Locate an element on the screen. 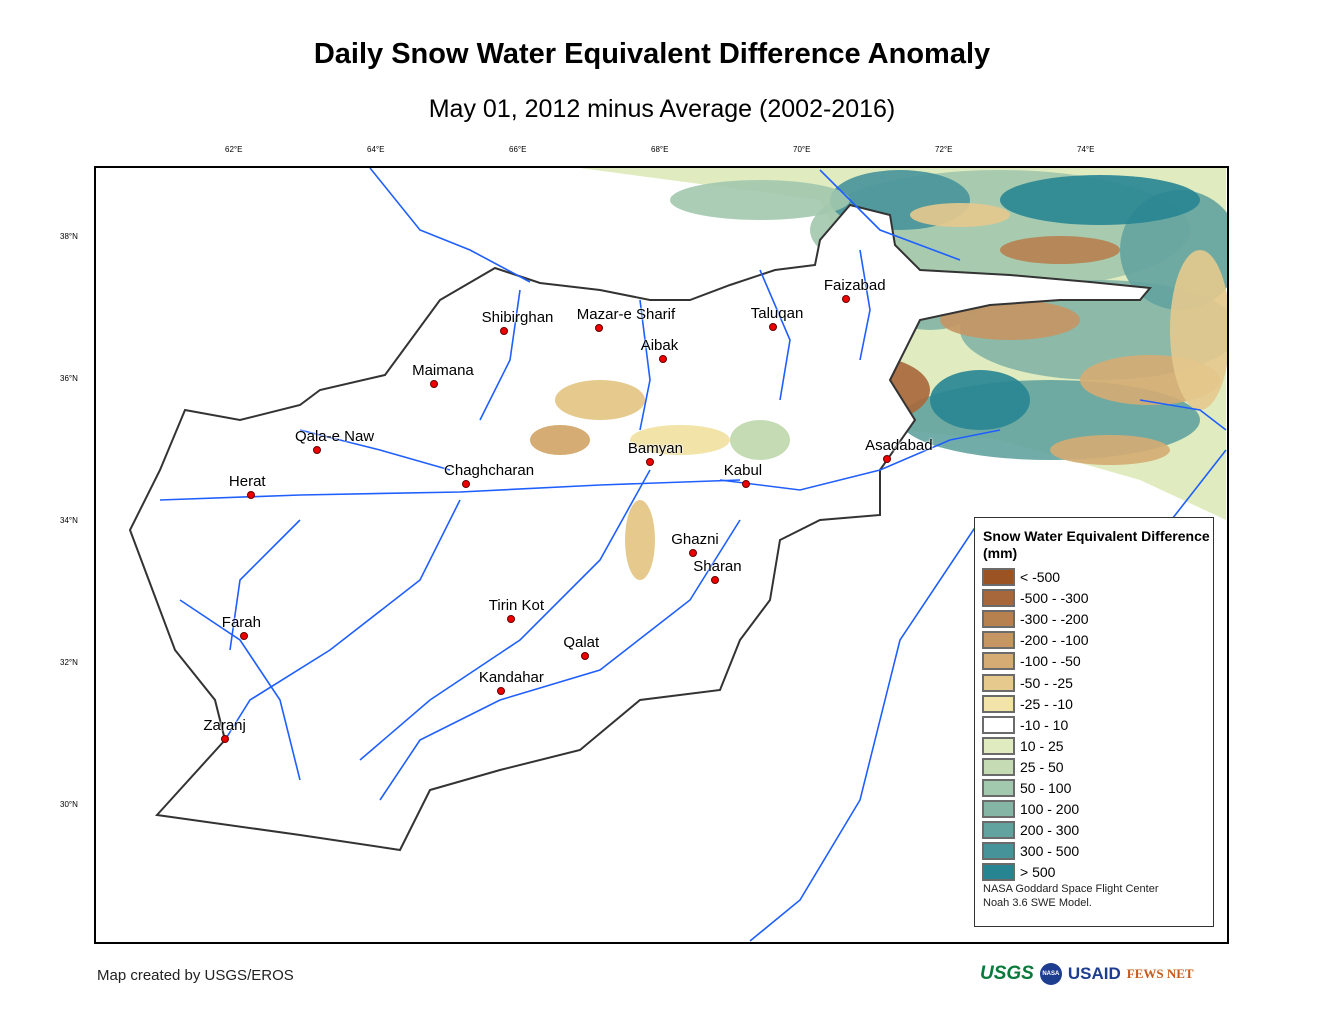 The height and width of the screenshot is (1020, 1320). legend-title: Snow Water Equivalent Difference (mm) is located at coordinates (1096, 544).